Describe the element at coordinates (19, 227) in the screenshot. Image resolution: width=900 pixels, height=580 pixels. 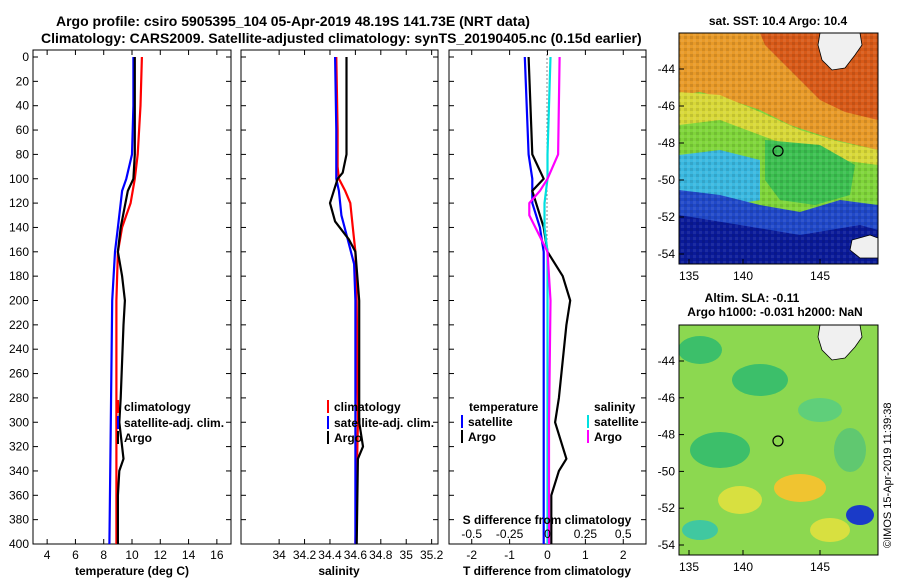
I see `depth-tick-label: 140` at that location.